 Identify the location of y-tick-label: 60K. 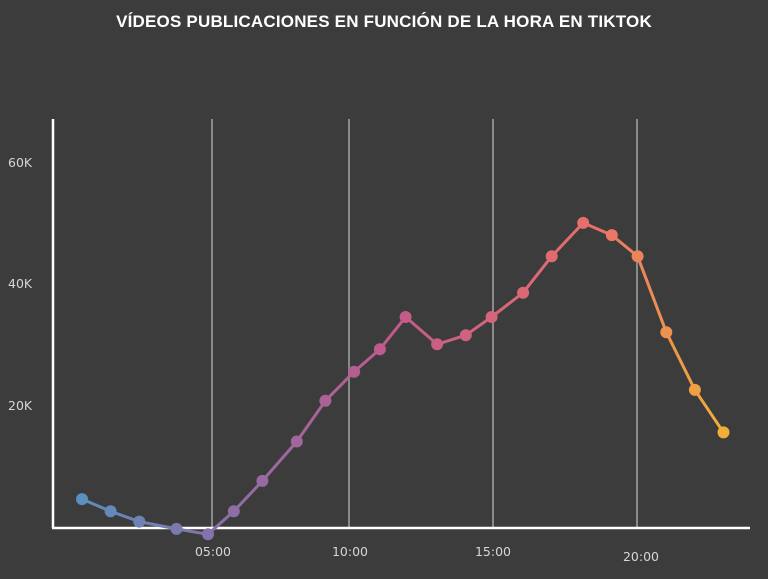
(20, 162).